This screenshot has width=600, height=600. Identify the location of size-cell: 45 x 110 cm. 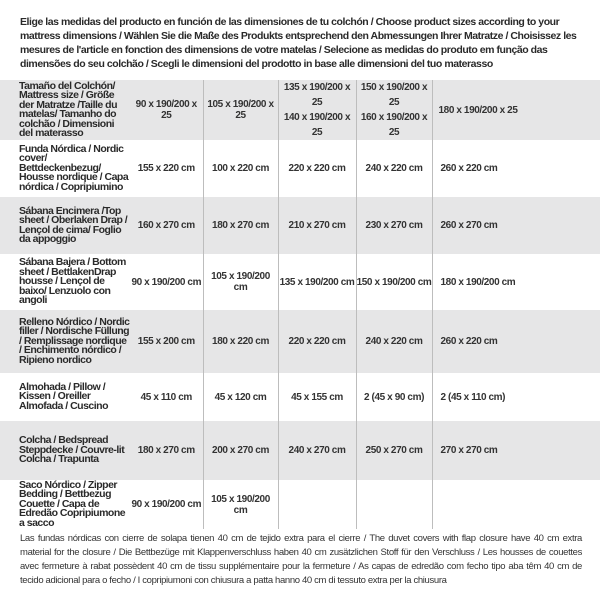
(166, 397).